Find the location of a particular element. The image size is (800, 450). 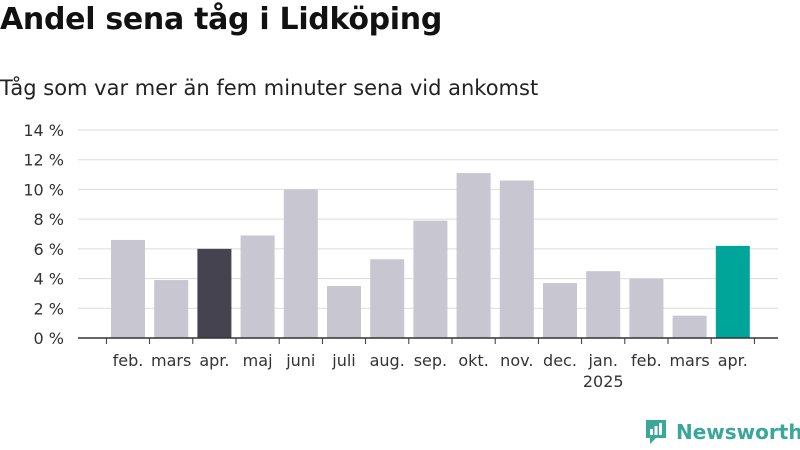

newsworthy-logo-icon is located at coordinates (656, 432).